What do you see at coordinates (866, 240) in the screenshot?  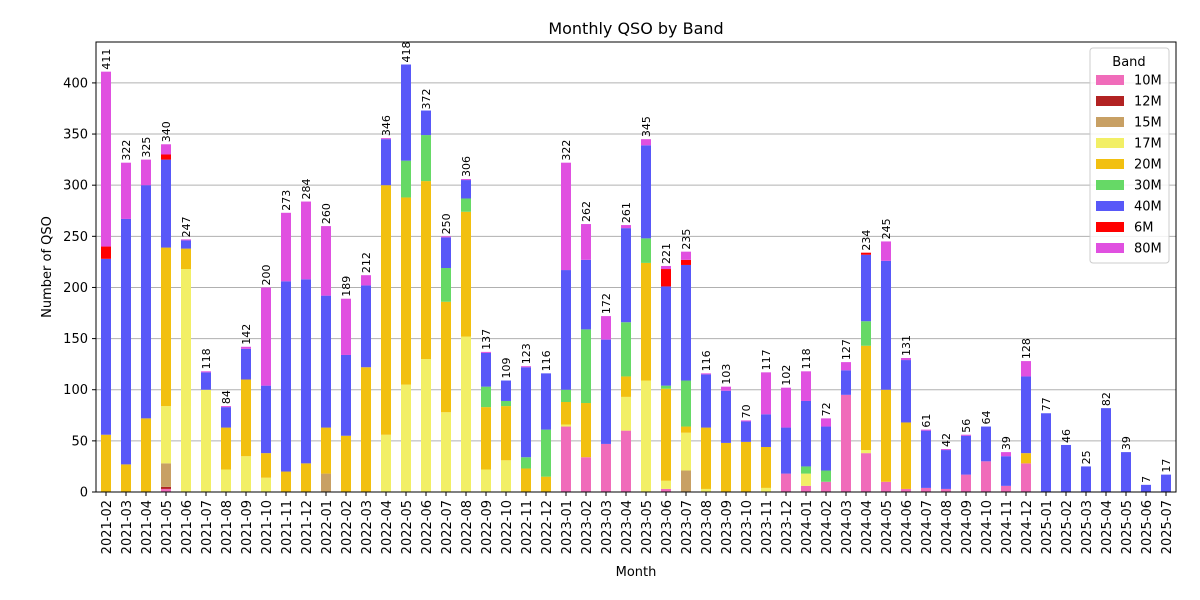 I see `total-label: 234` at bounding box center [866, 240].